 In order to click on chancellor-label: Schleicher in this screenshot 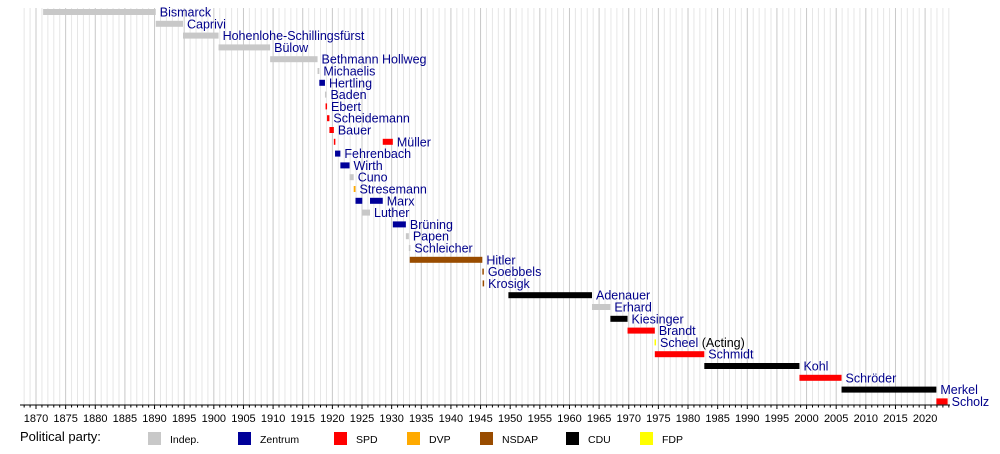, I will do `click(443, 249)`.